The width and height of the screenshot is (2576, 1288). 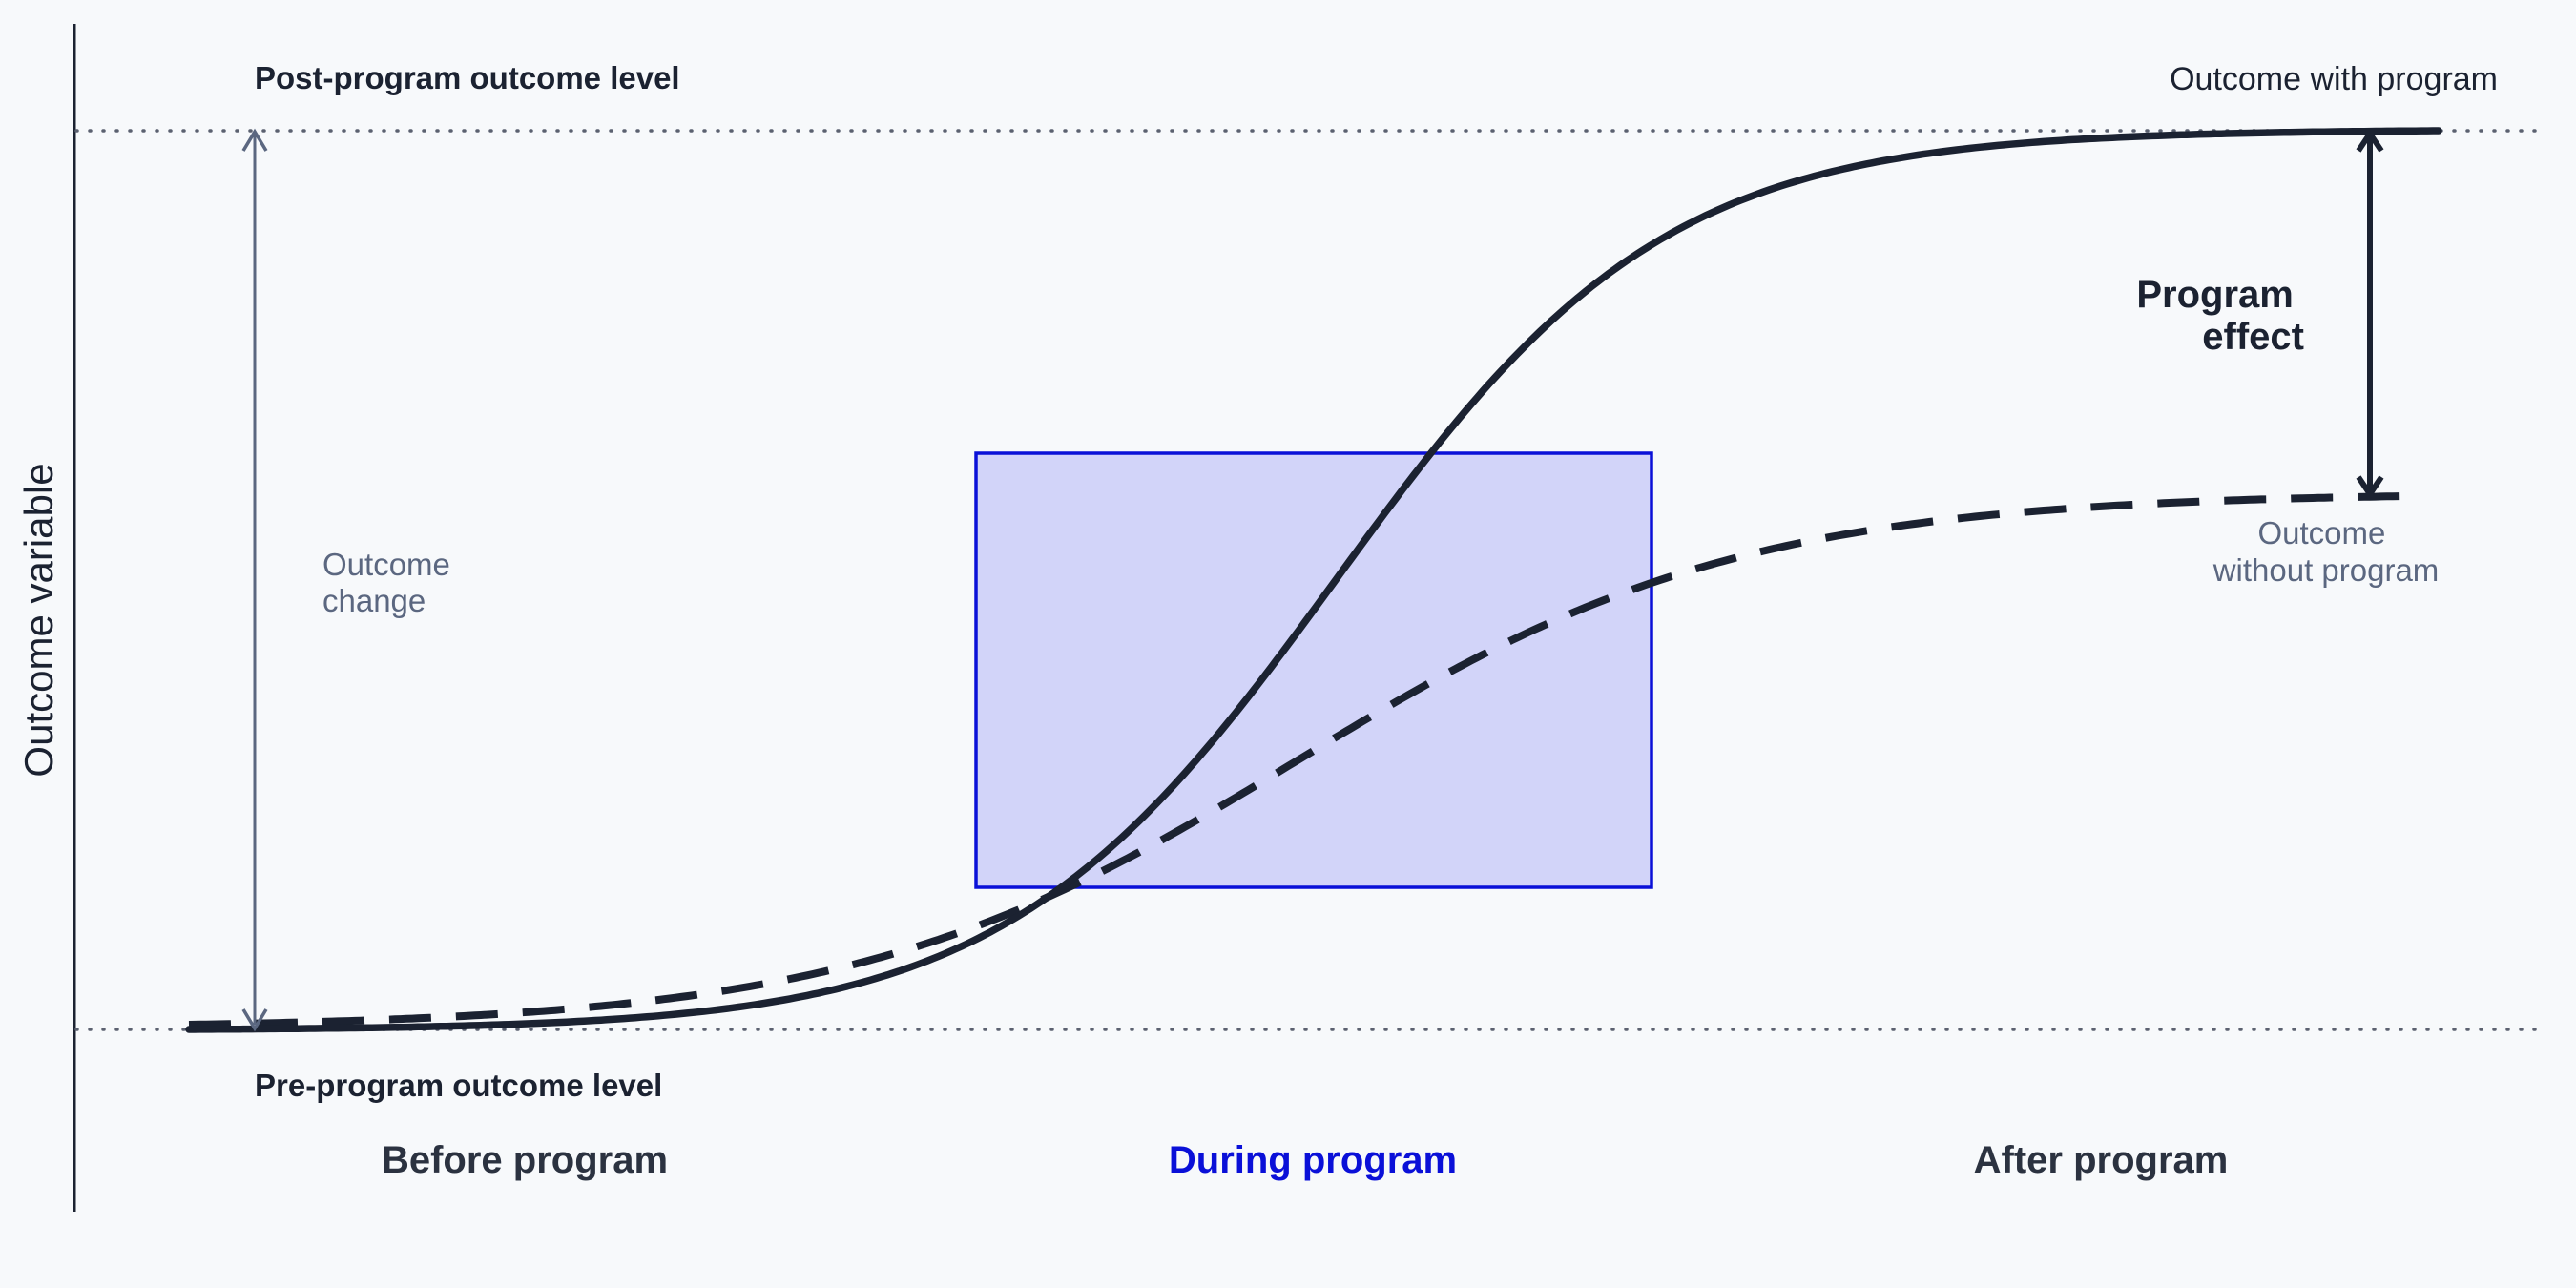 What do you see at coordinates (458, 1085) in the screenshot?
I see `pre-program-level-label: Pre-program outcome level` at bounding box center [458, 1085].